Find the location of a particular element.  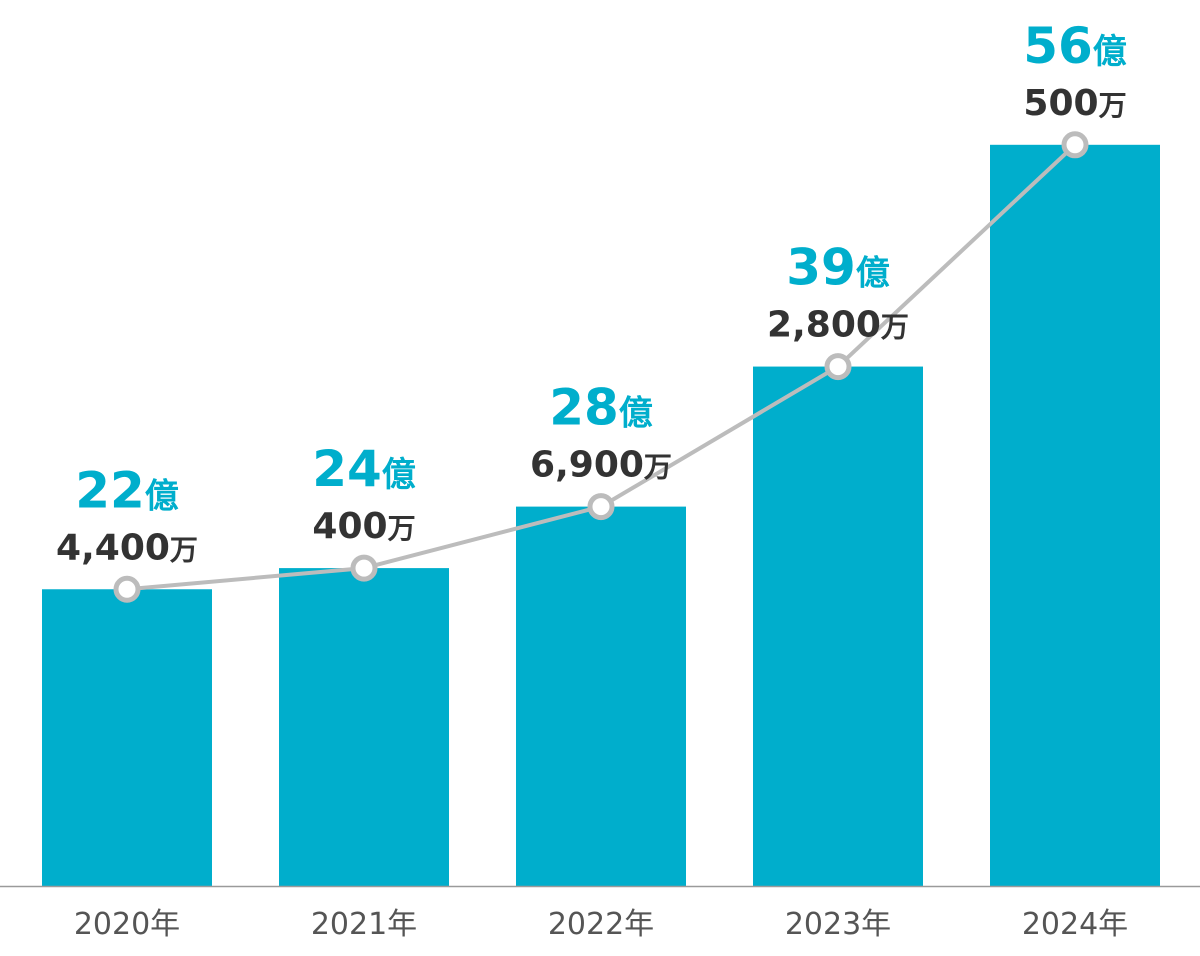

value-label-minor: 6,900万 is located at coordinates (601, 465).